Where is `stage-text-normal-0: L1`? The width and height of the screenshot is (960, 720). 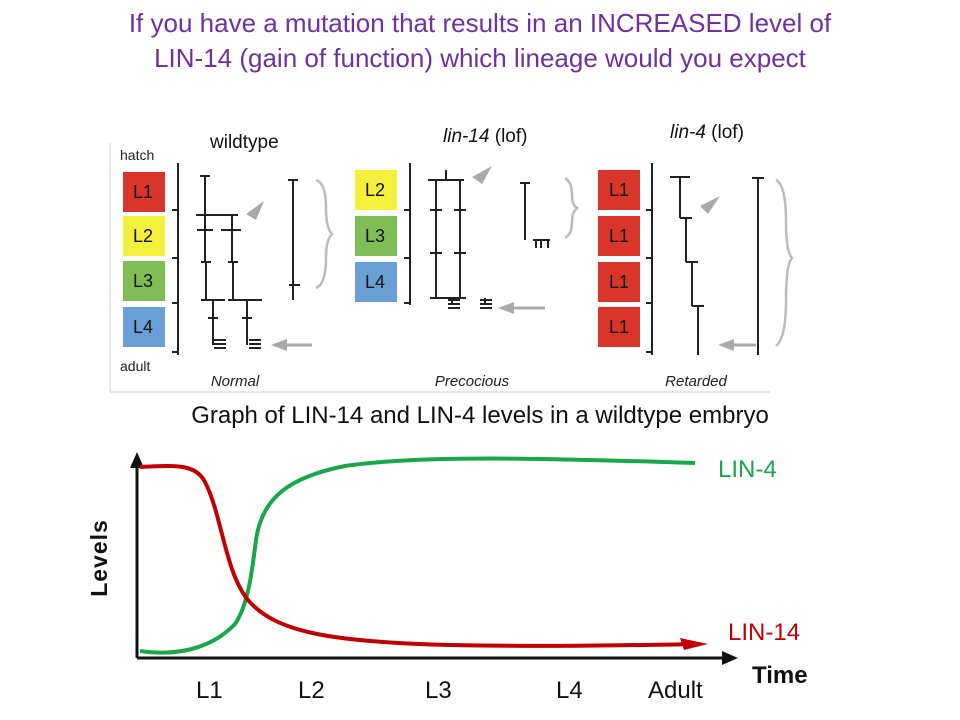 stage-text-normal-0: L1 is located at coordinates (143, 192).